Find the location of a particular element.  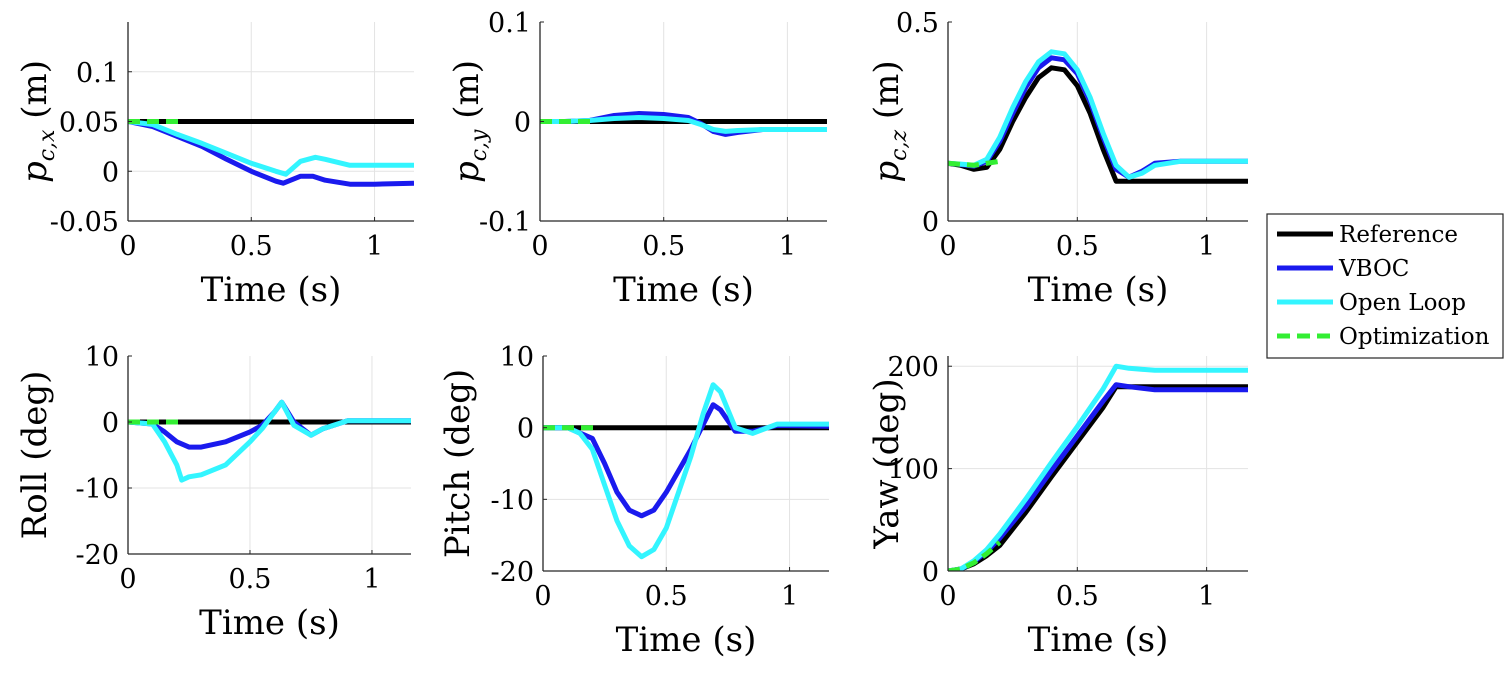

subplot-4: 0 0.5 1 -20 -10 0 10 Time (s) Roll (deg) is located at coordinates (213, 492).